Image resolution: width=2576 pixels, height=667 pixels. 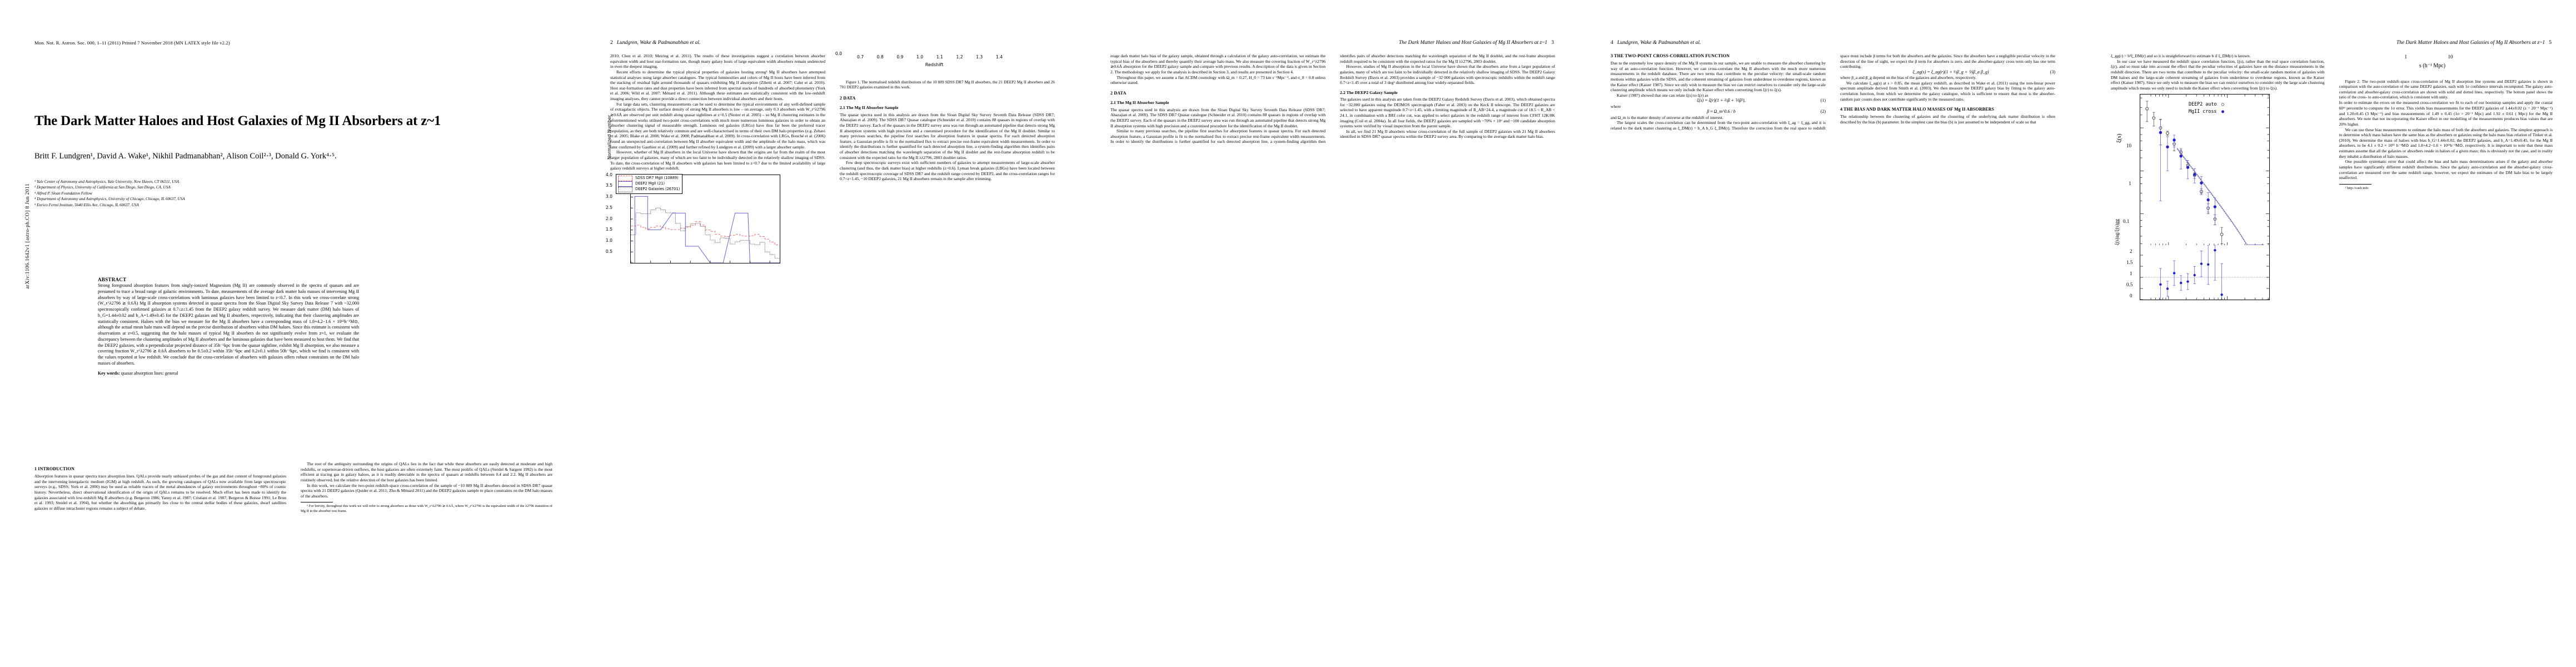 What do you see at coordinates (1552, 43) in the screenshot?
I see `page-number: 3` at bounding box center [1552, 43].